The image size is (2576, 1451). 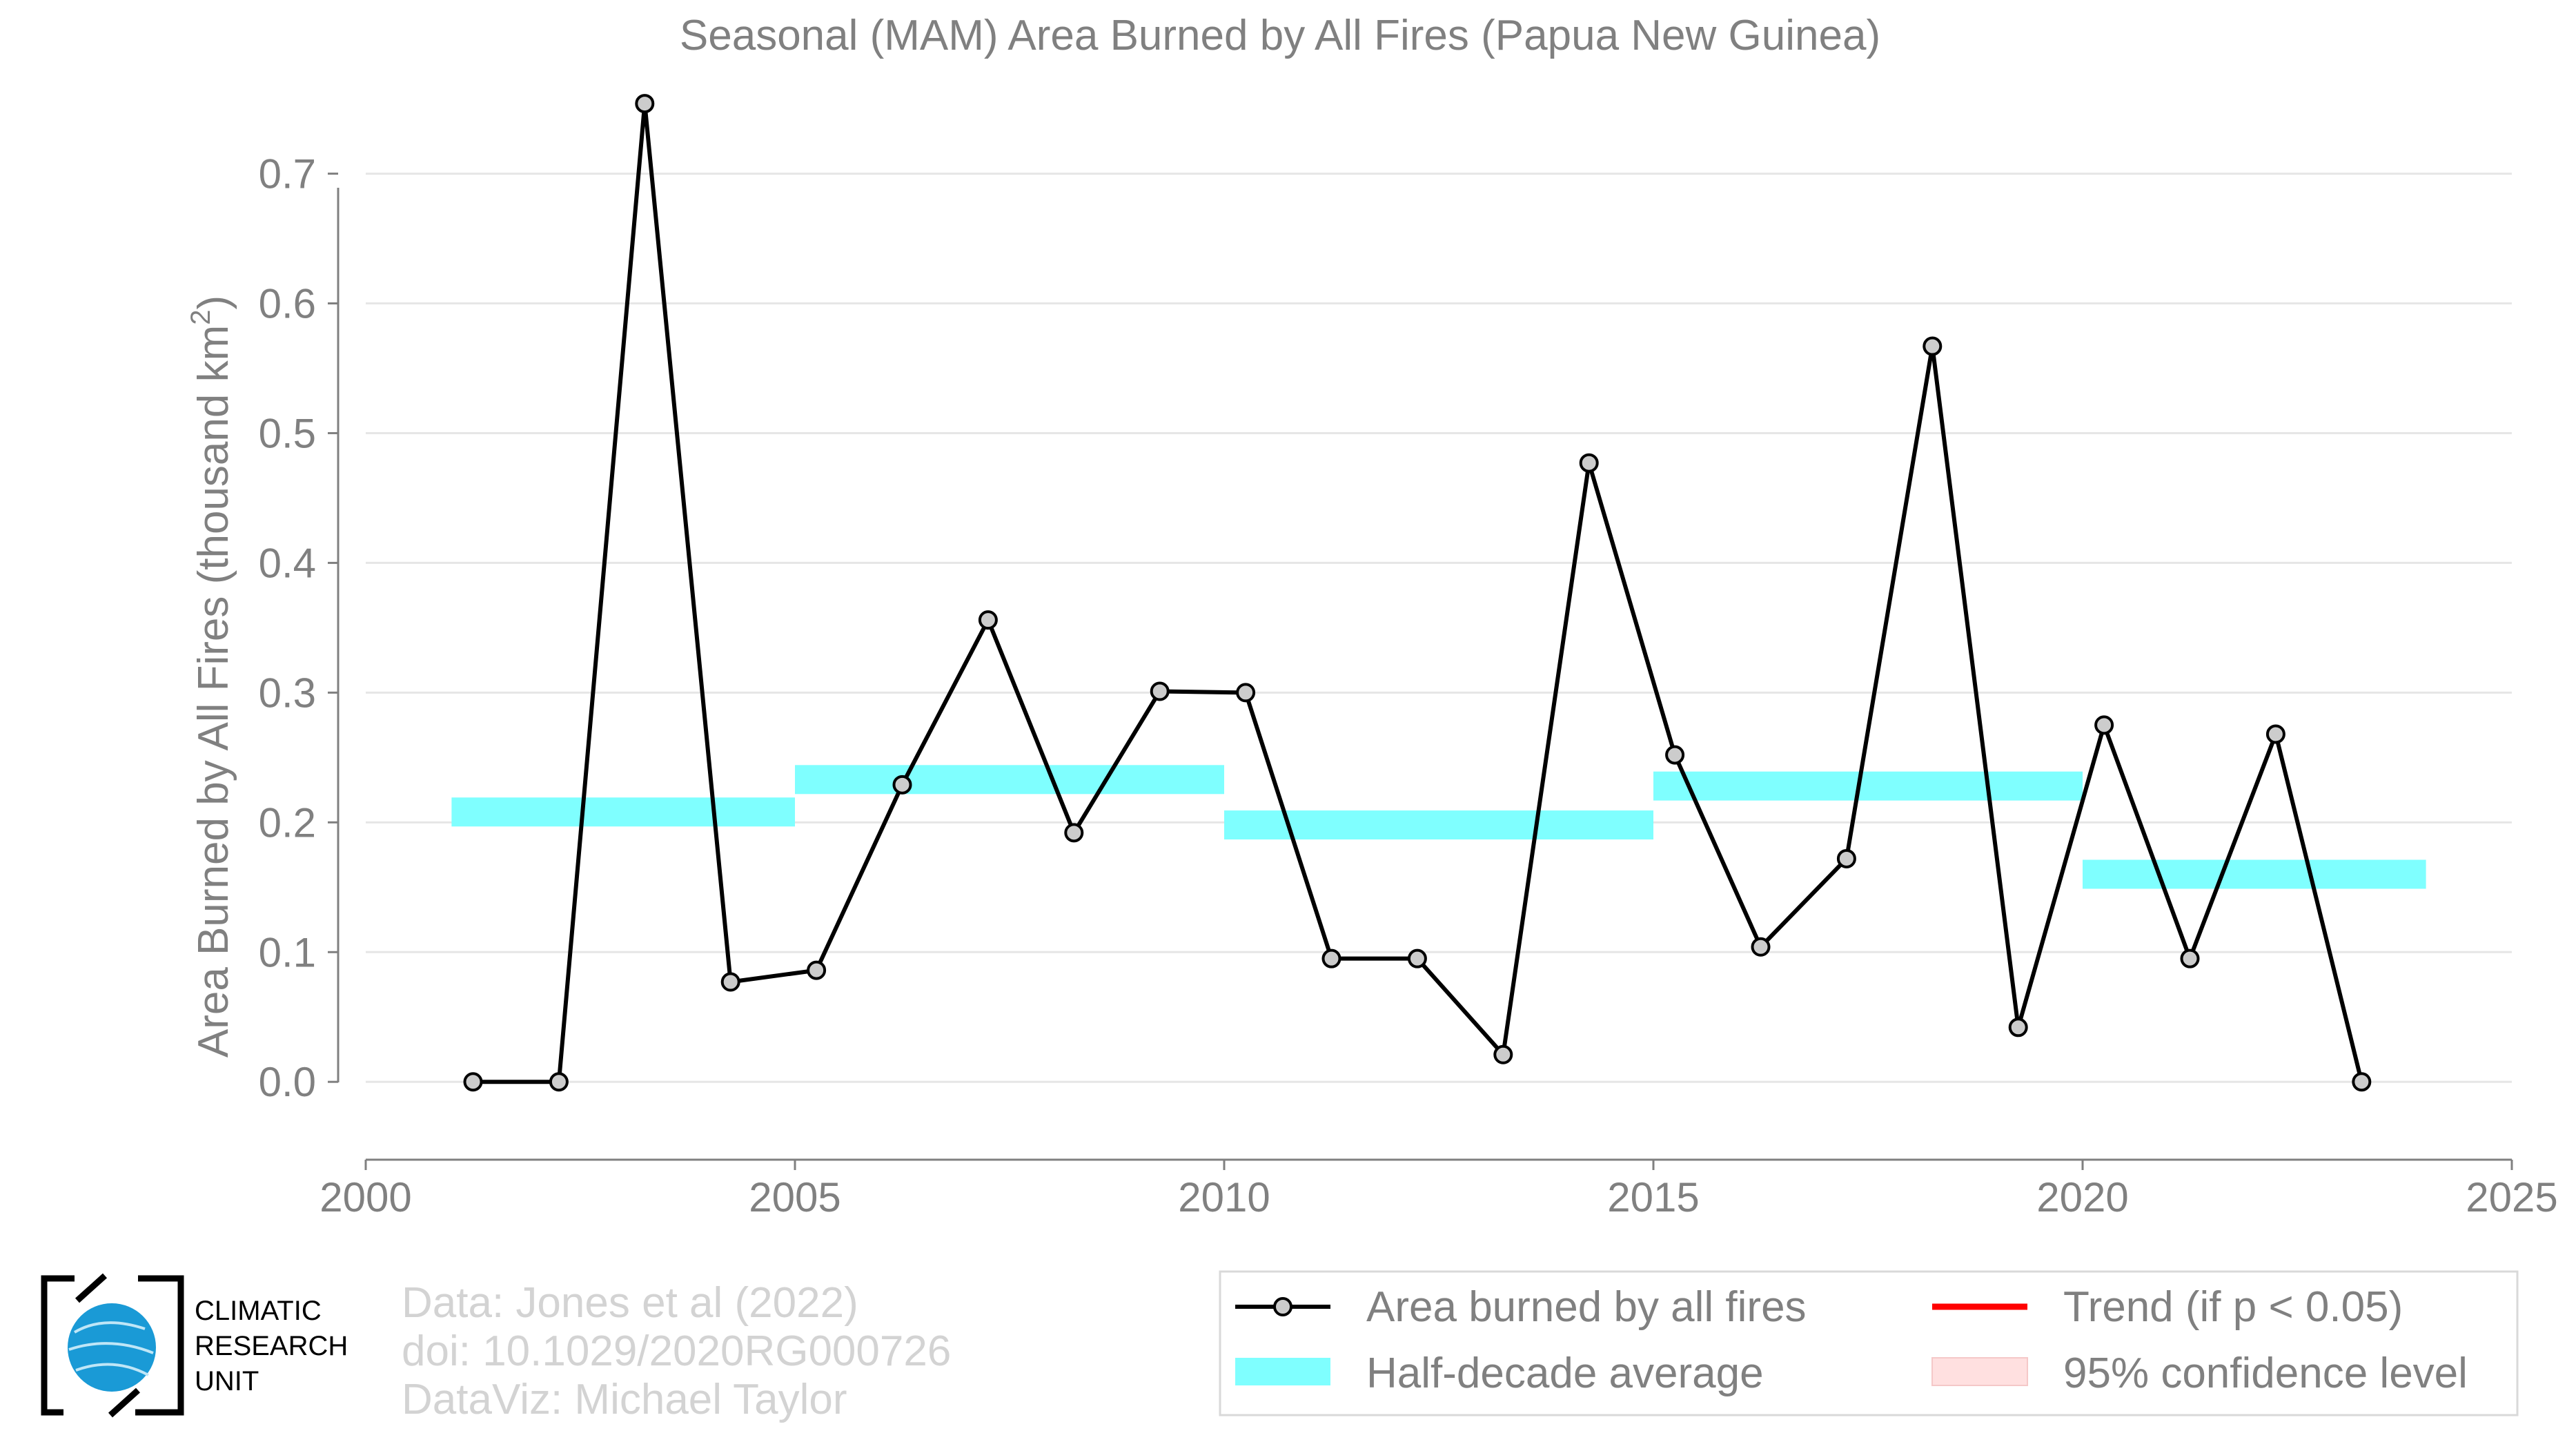 What do you see at coordinates (2265, 1373) in the screenshot?
I see `legend-label-confidence: 95% confidence level` at bounding box center [2265, 1373].